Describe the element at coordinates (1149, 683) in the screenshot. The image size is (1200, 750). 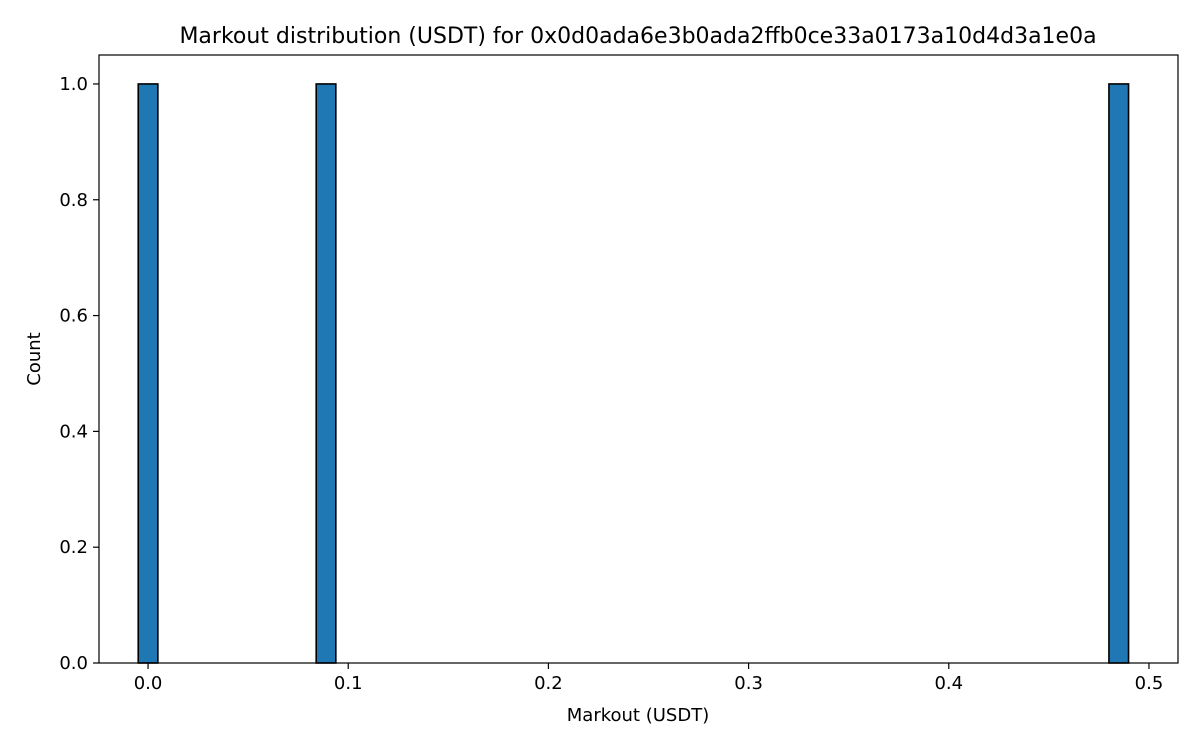
I see `x-tick-label: 0.5` at that location.